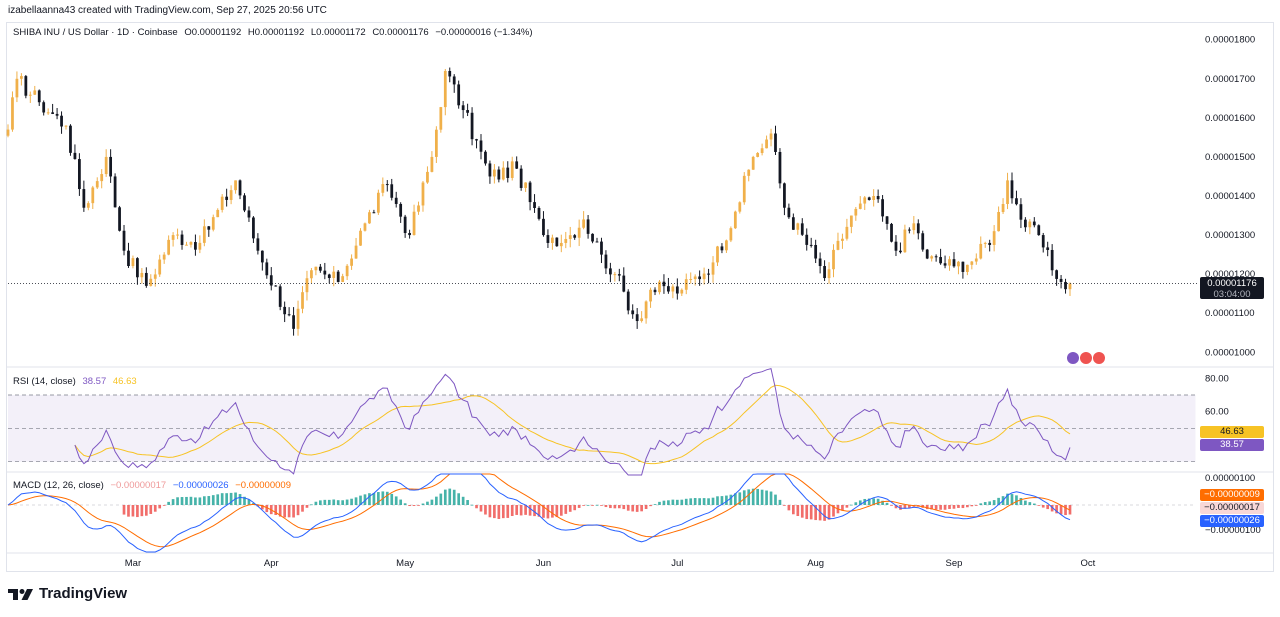 This screenshot has height=617, width=1280. What do you see at coordinates (954, 563) in the screenshot?
I see `time-axis-label: Sep` at bounding box center [954, 563].